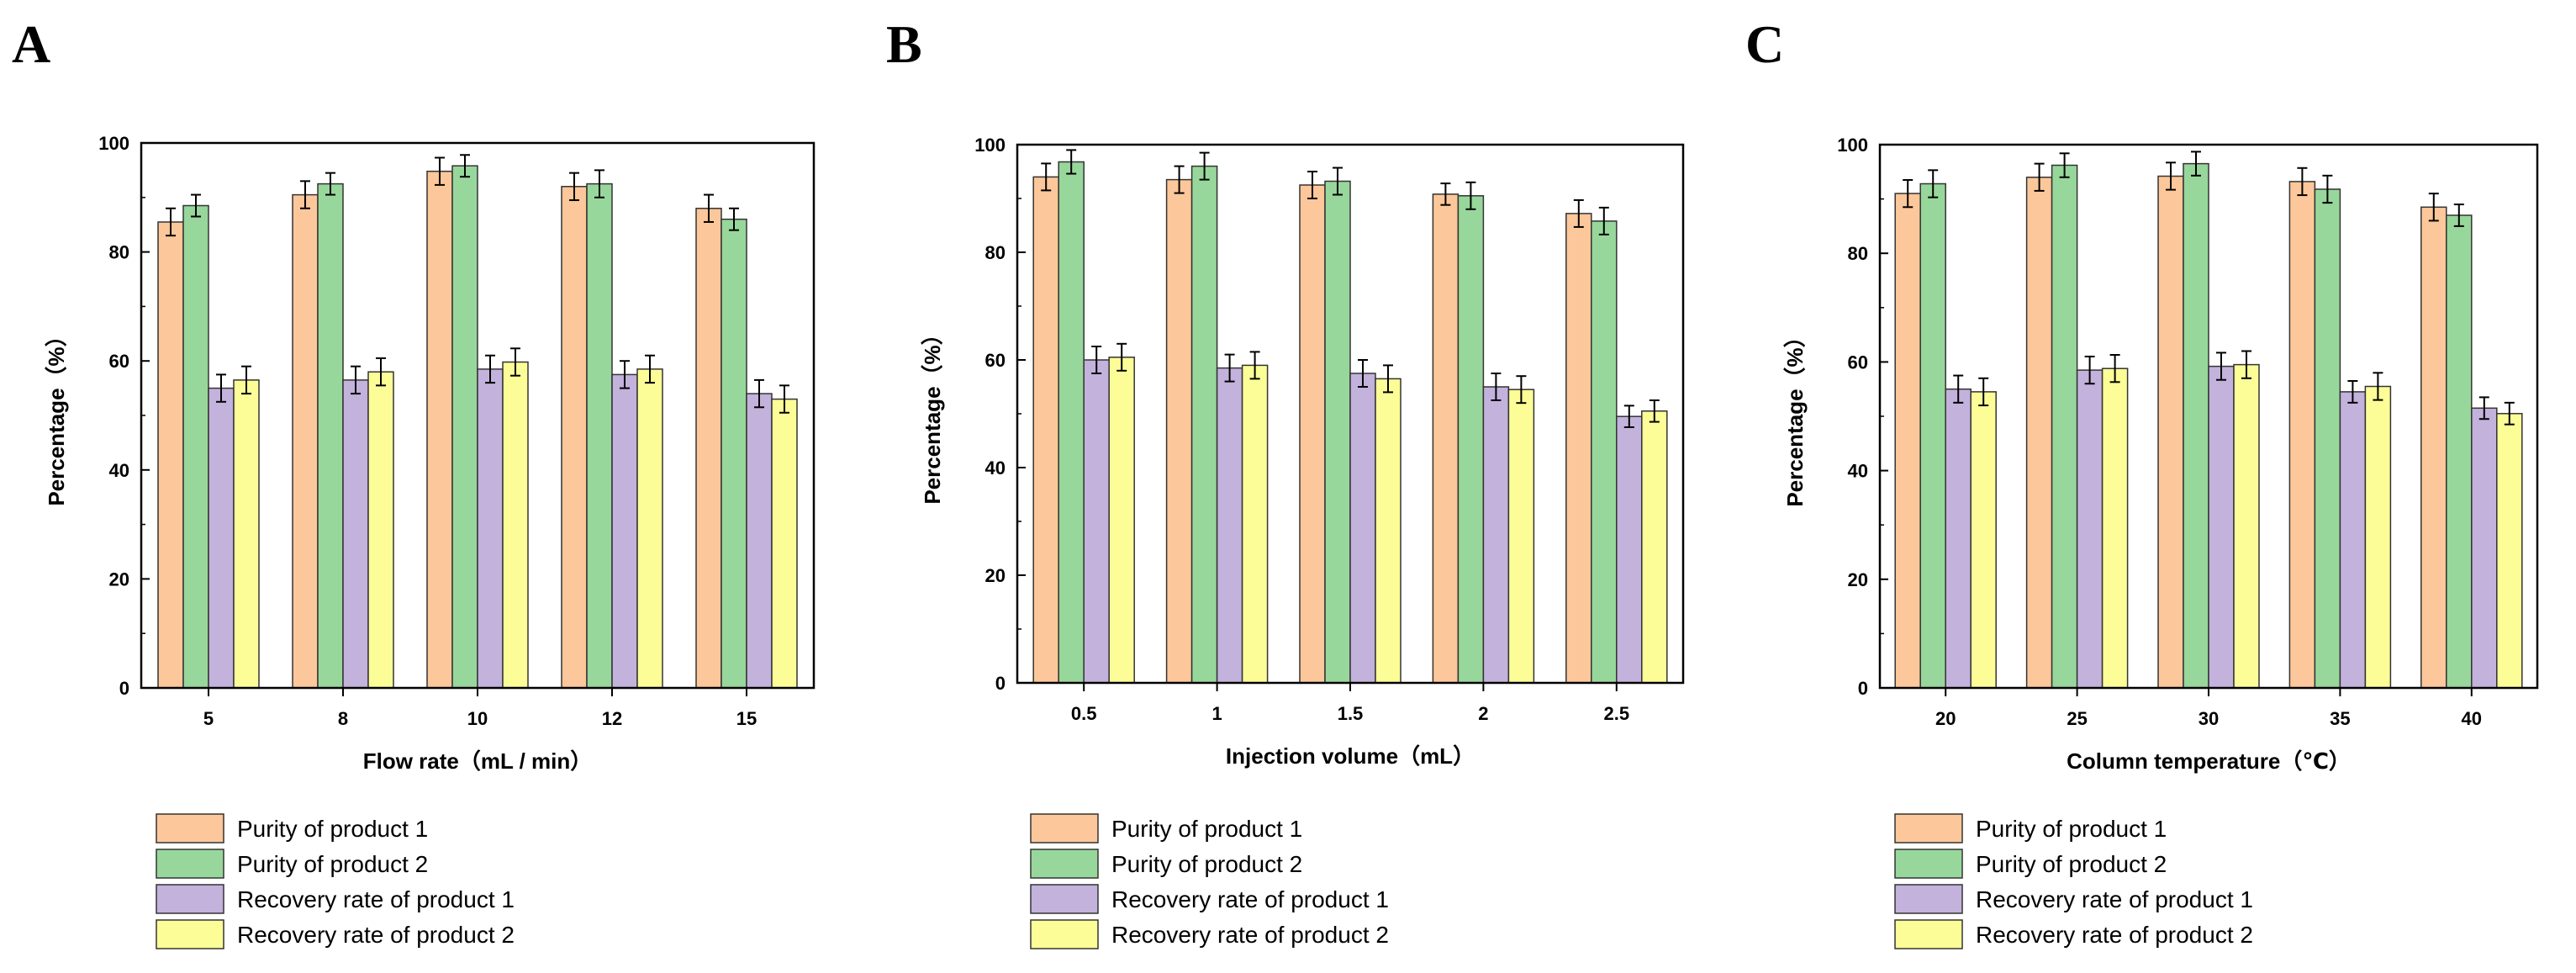  What do you see at coordinates (1629, 549) in the screenshot?
I see `bar-recovery1-2.5` at bounding box center [1629, 549].